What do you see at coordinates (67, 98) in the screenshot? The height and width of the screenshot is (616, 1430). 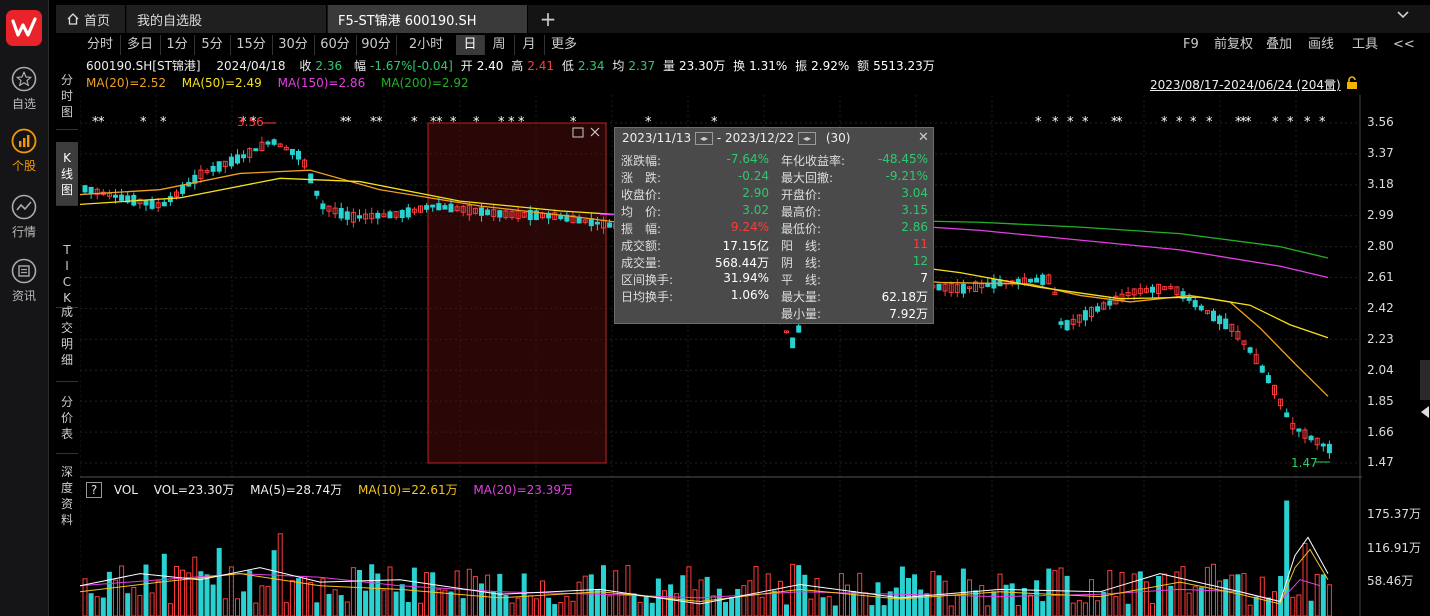 I see `side-tab-timeshare: 分时图` at bounding box center [67, 98].